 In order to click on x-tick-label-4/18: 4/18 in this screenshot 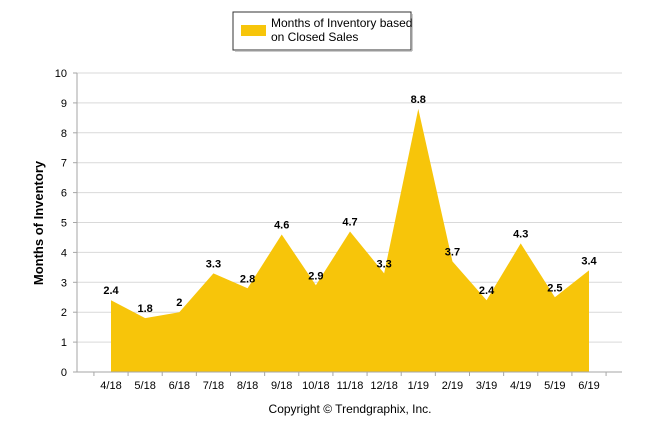, I will do `click(110, 386)`.